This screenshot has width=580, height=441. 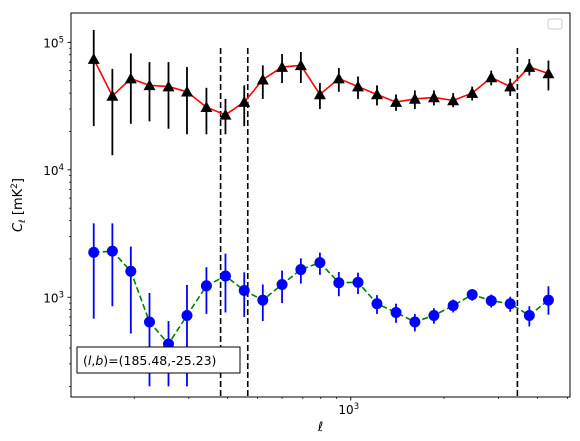 I want to click on annotation: (l,b)=(185.48,-25.23), so click(x=158, y=360).